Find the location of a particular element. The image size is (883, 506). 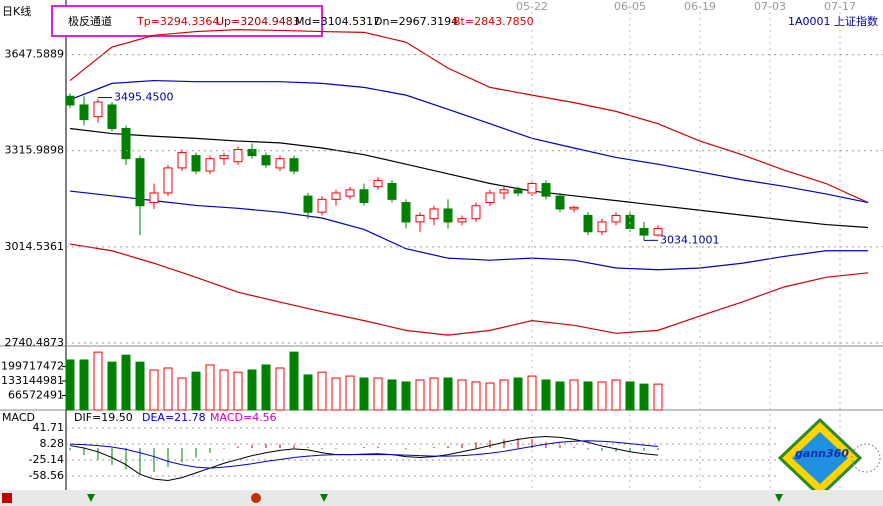

logo-dial is located at coordinates (866, 458).